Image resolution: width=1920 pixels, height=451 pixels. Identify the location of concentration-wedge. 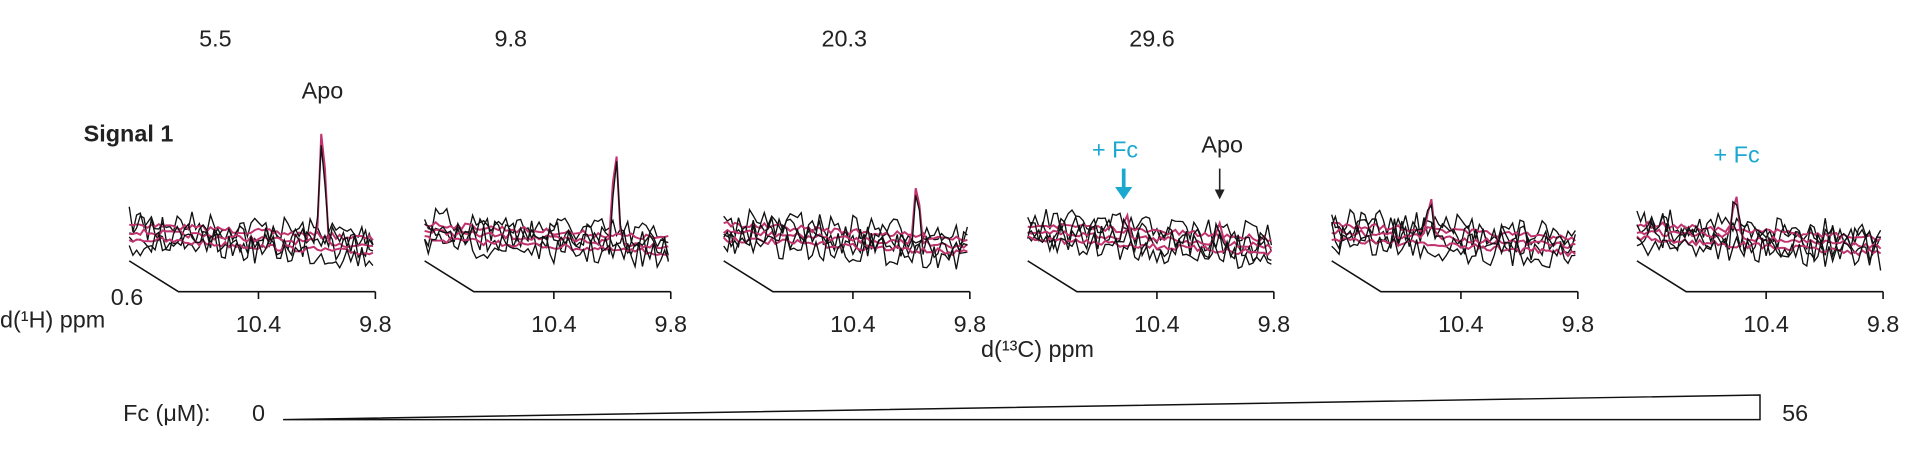
(1022, 407).